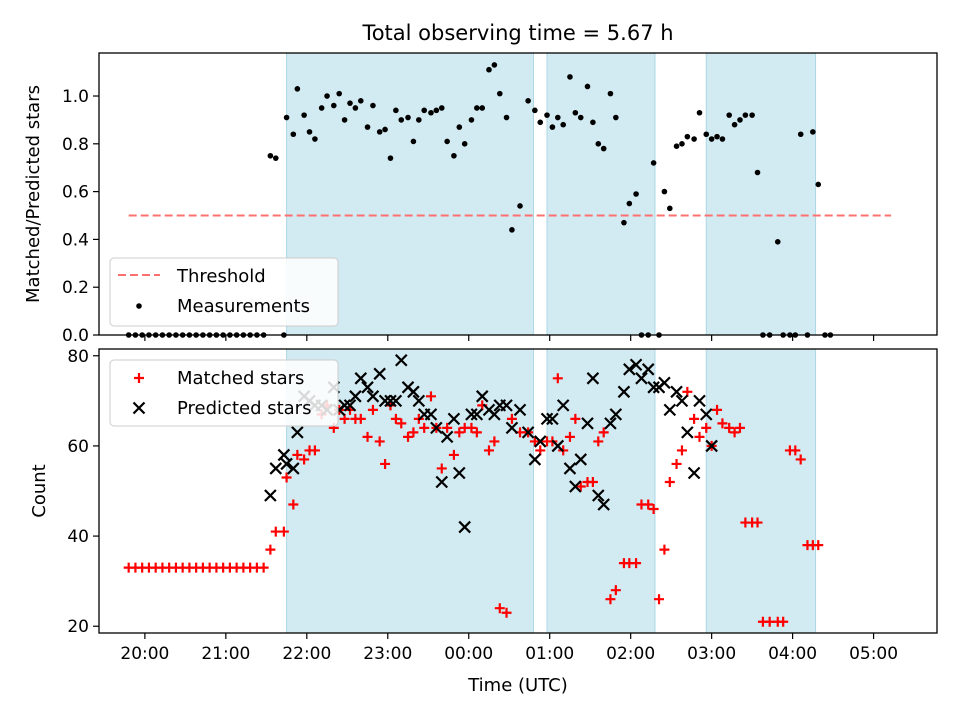 The width and height of the screenshot is (960, 720). Describe the element at coordinates (517, 33) in the screenshot. I see `figure-title: Total observing time = 5.67 h` at that location.